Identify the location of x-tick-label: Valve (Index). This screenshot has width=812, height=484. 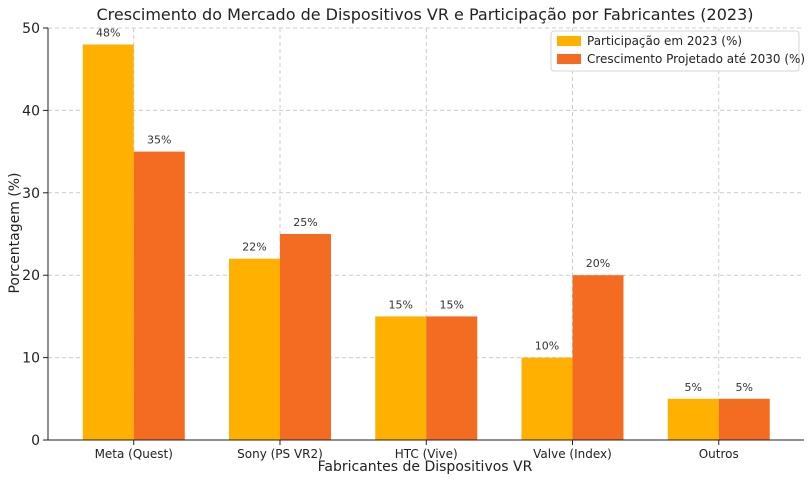
(572, 454).